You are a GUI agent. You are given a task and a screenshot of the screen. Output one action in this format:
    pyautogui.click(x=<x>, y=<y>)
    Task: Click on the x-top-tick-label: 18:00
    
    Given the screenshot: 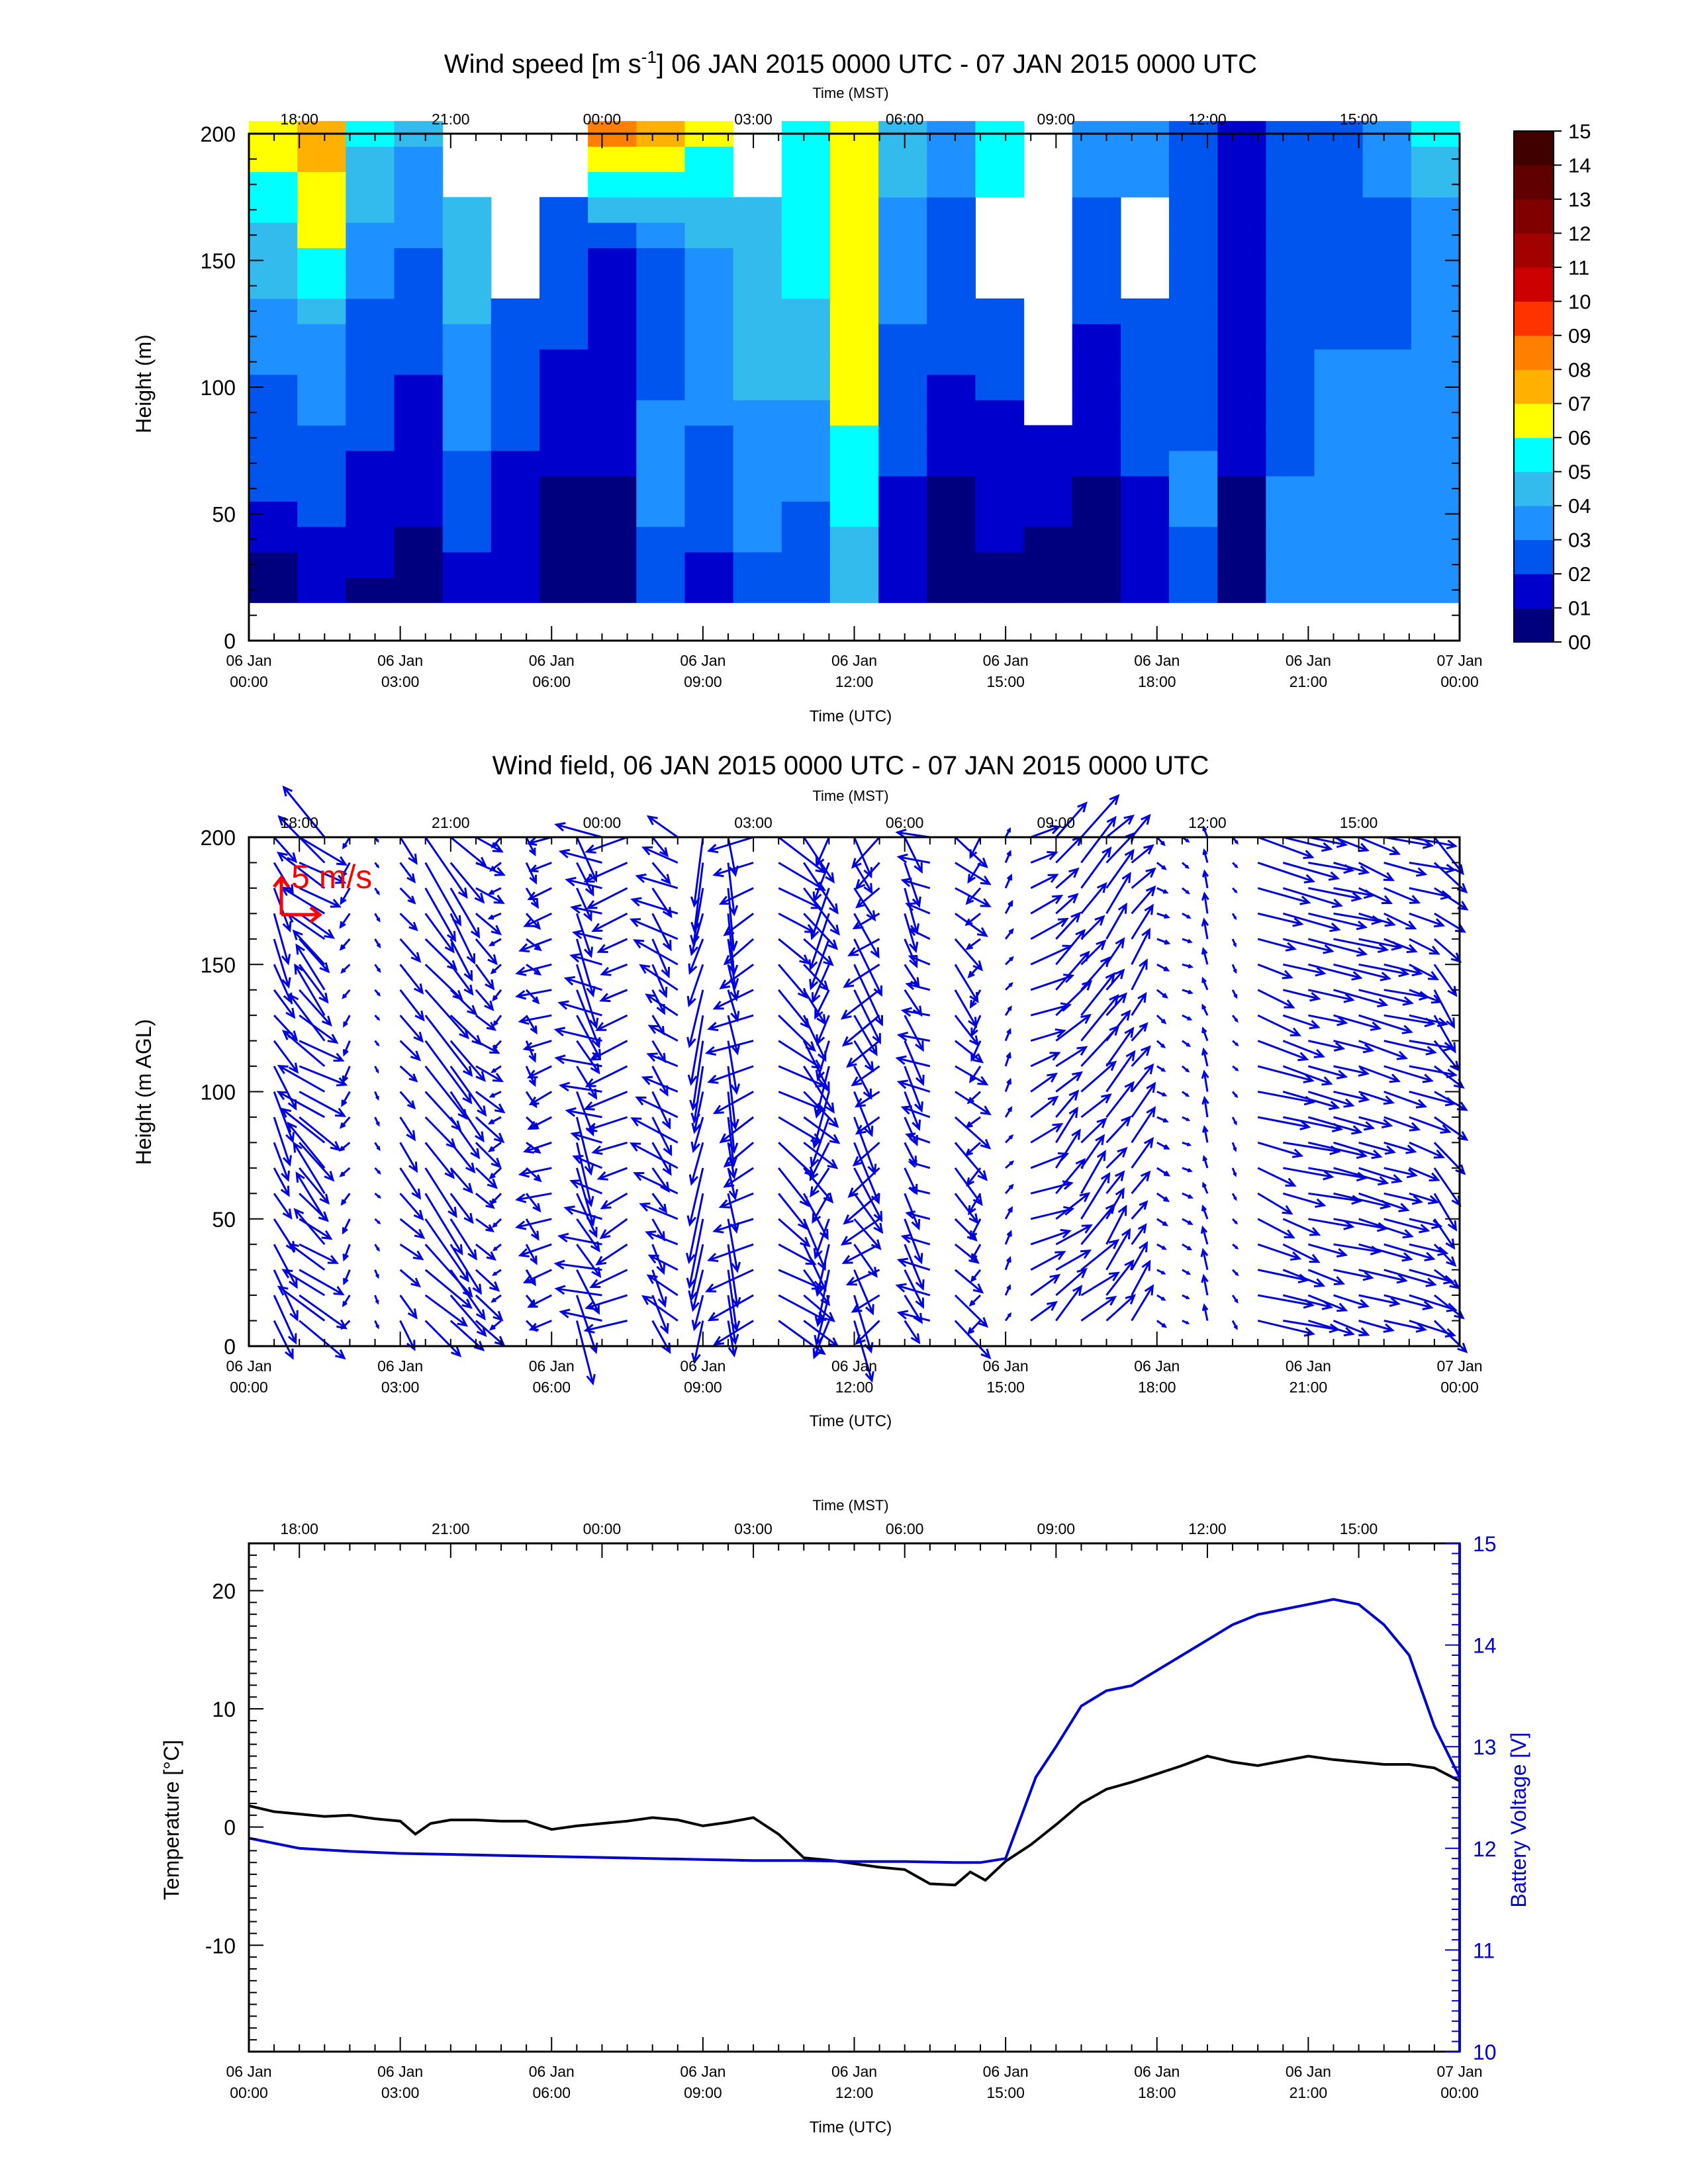 What is the action you would take?
    pyautogui.click(x=299, y=119)
    